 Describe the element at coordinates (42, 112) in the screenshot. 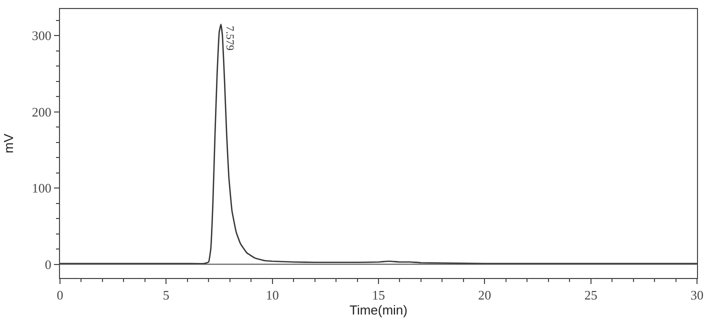

I see `y-tick-label: 200` at that location.